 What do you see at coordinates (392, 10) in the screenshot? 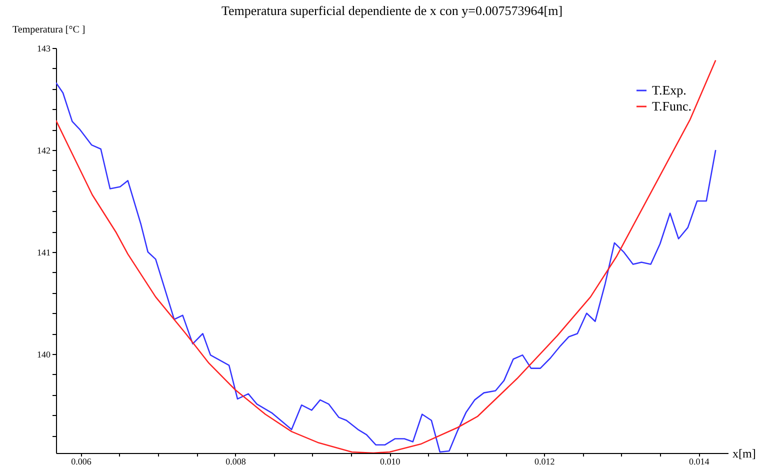
I see `chart-title: Temperatura superficial dependiente de x con y=0.007573964[m]` at bounding box center [392, 10].